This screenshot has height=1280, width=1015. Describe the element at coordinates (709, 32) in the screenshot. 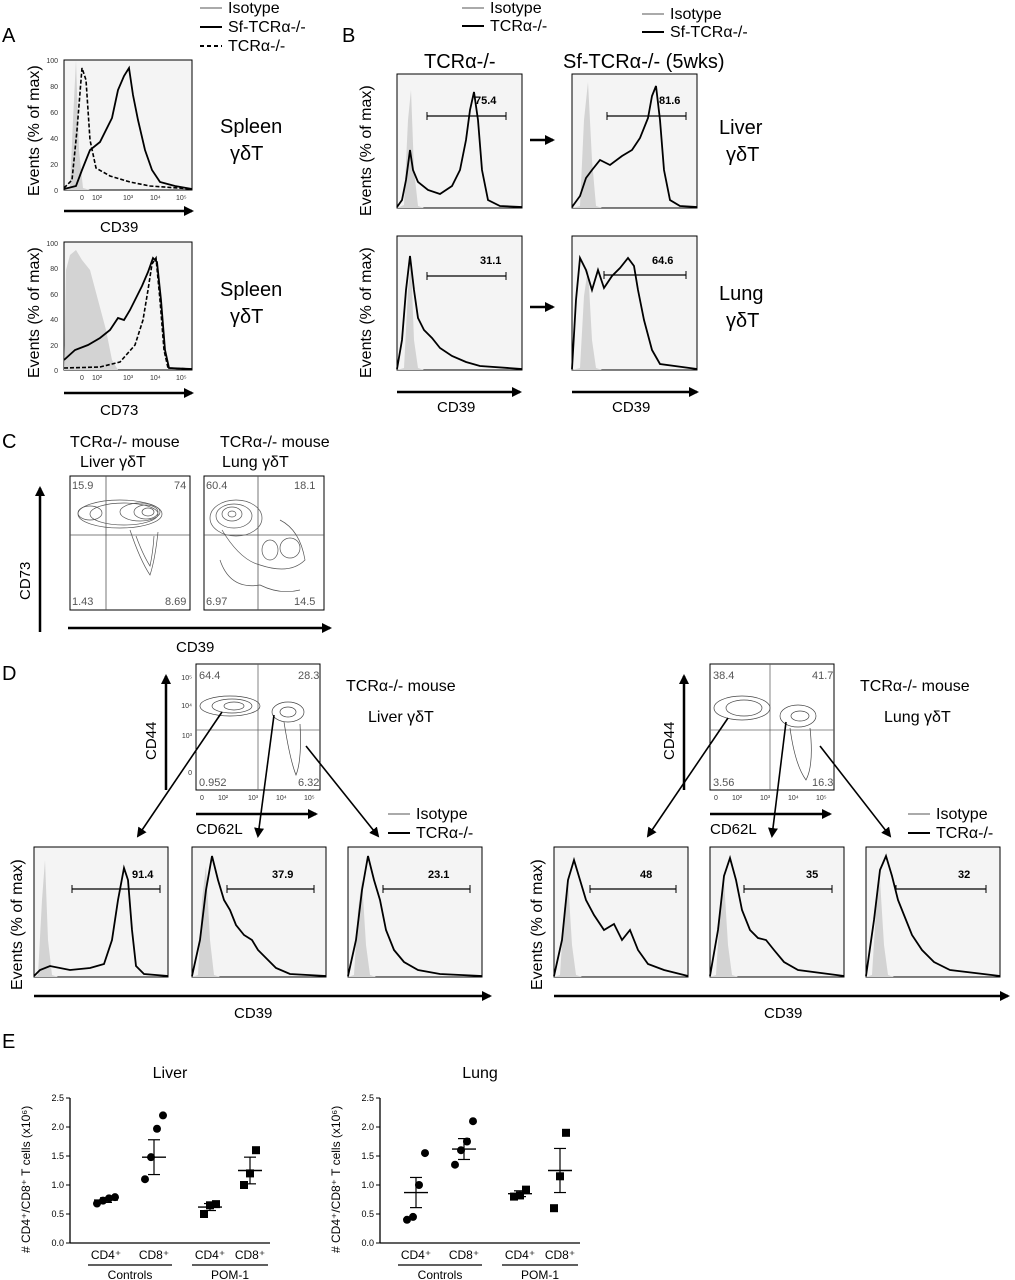

I see `legend-sf-tcra: Sf-TCRα-/-` at that location.